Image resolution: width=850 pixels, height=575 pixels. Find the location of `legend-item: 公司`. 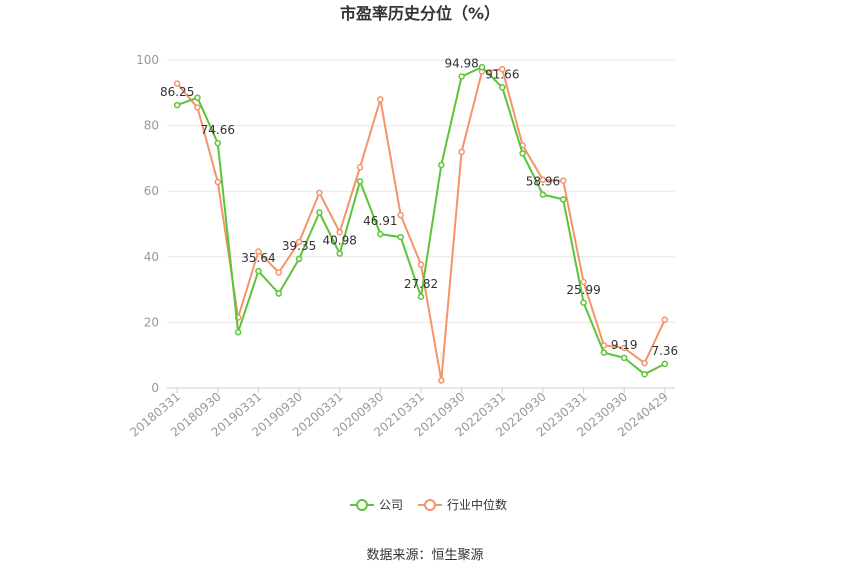

legend-item: 公司 is located at coordinates (376, 505).